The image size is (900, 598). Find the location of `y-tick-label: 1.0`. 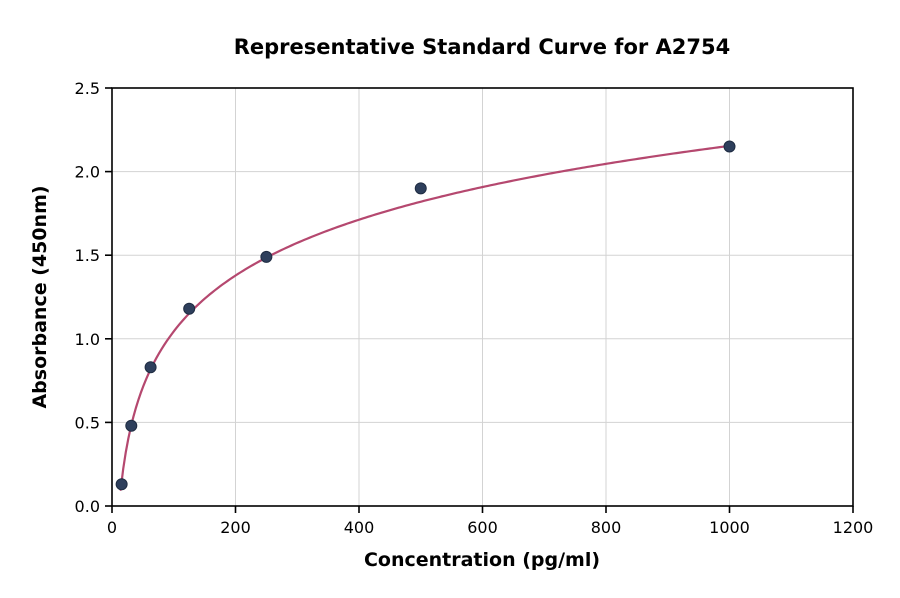

y-tick-label: 1.0 is located at coordinates (87, 339).